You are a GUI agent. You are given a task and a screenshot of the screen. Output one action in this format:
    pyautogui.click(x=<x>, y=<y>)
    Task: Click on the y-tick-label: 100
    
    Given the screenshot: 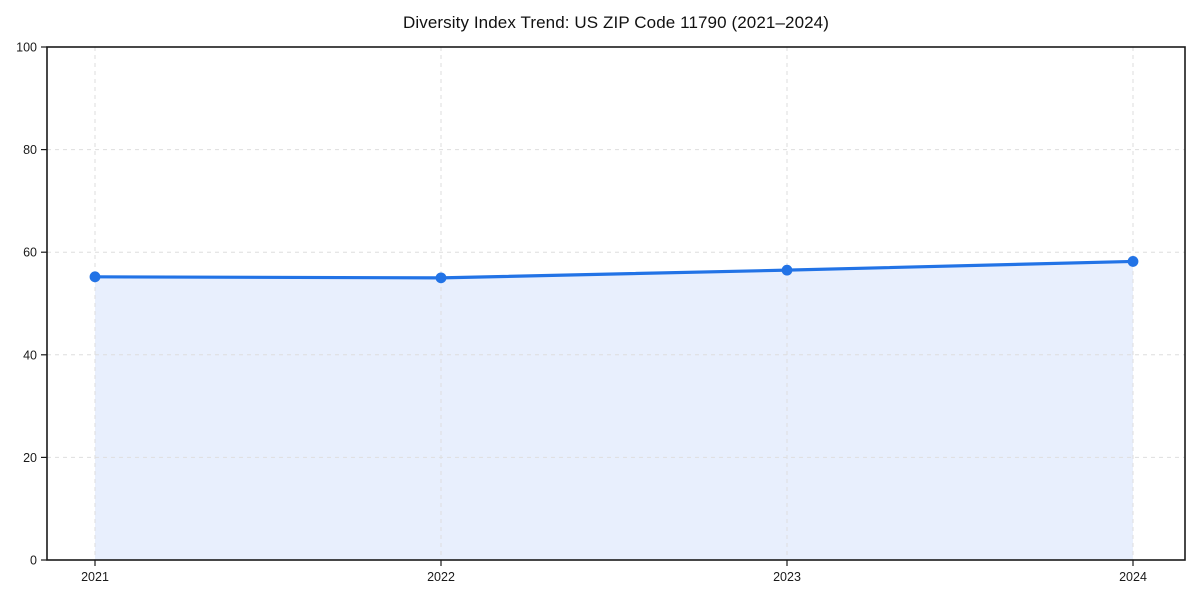 What is the action you would take?
    pyautogui.click(x=26, y=48)
    